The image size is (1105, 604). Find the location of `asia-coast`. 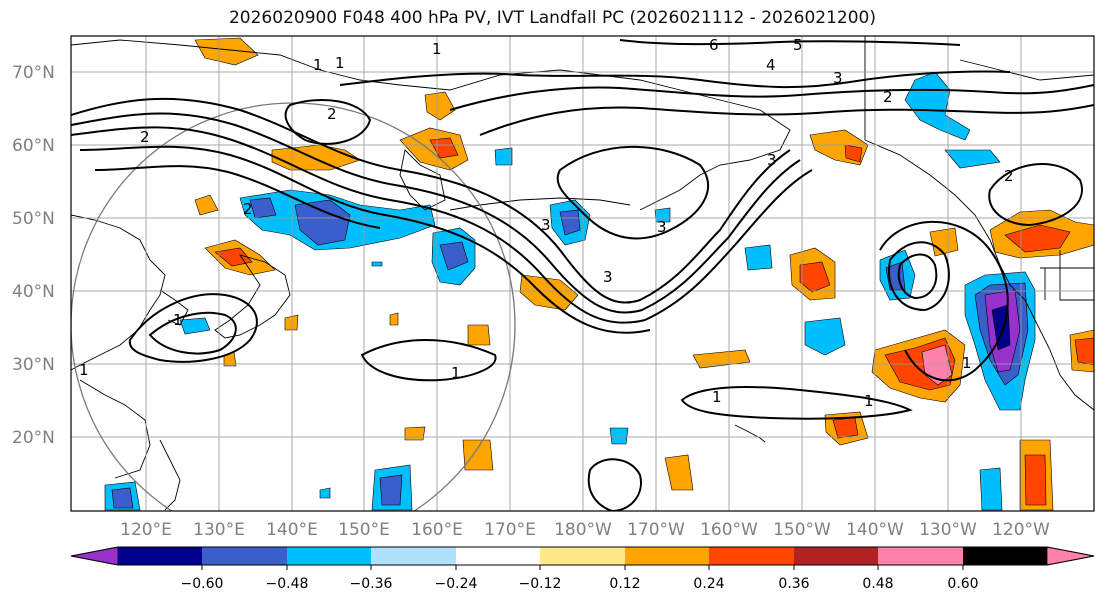

asia-coast is located at coordinates (118, 292).